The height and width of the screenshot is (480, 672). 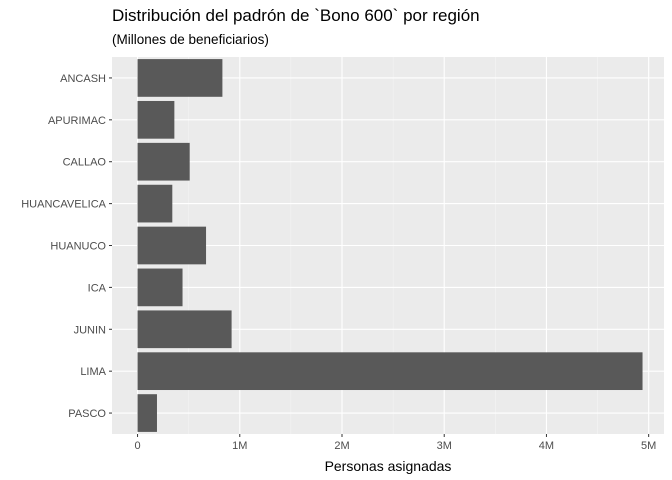 I want to click on bar-lima, so click(x=390, y=371).